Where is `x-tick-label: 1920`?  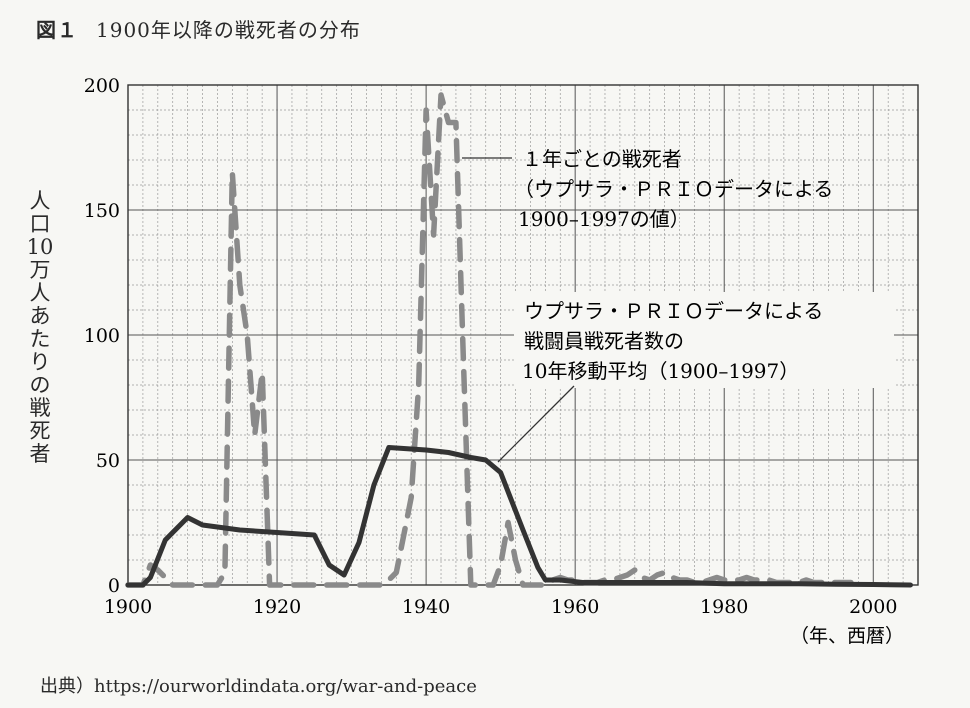
x-tick-label: 1920 is located at coordinates (277, 607).